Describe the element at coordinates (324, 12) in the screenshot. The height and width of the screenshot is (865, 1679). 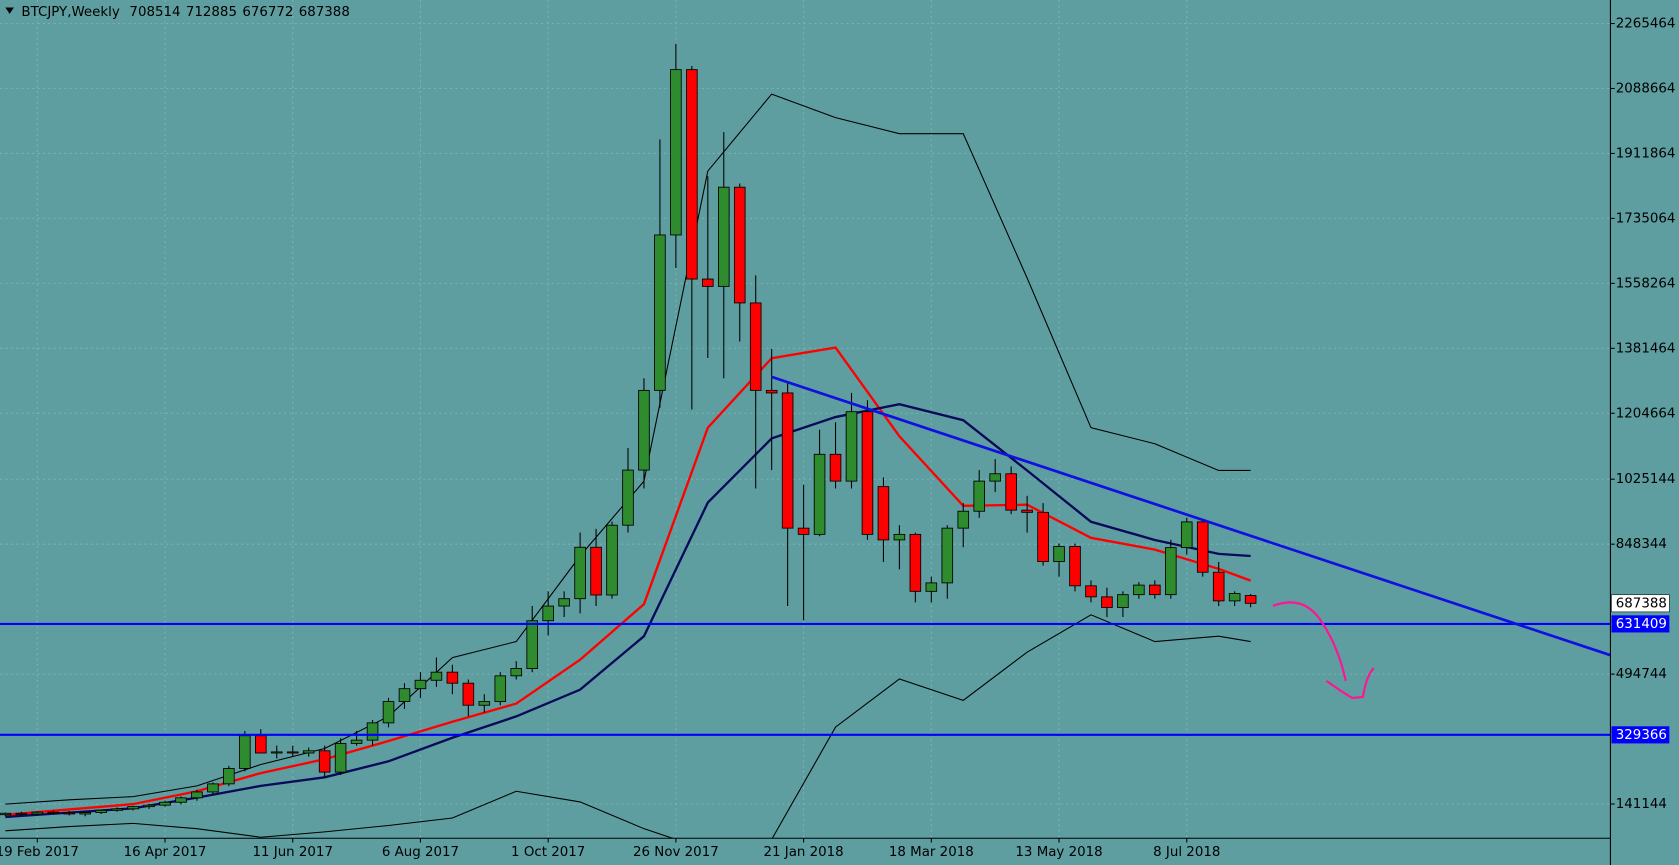
I see `last-close: 687388` at that location.